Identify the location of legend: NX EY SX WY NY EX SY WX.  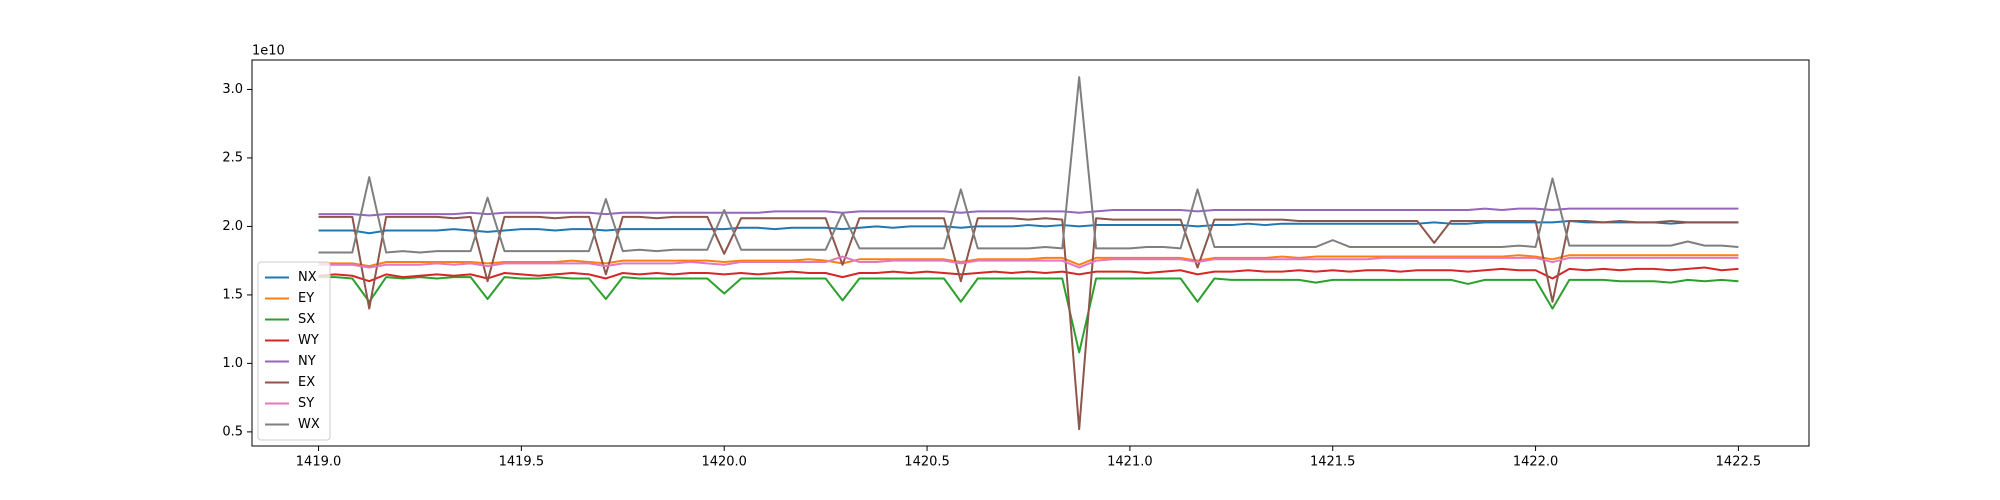
(294, 351).